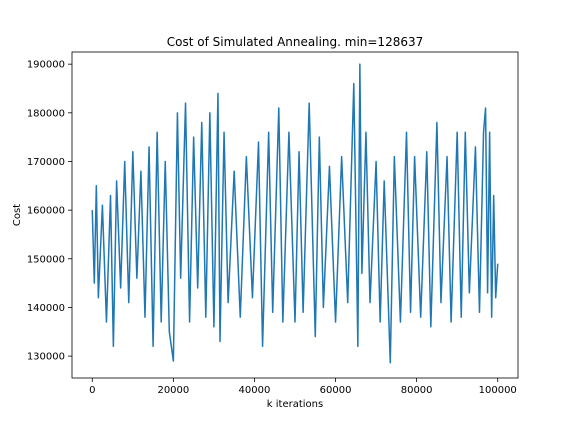 Image resolution: width=576 pixels, height=432 pixels. I want to click on y-tick-label: 140000, so click(46, 308).